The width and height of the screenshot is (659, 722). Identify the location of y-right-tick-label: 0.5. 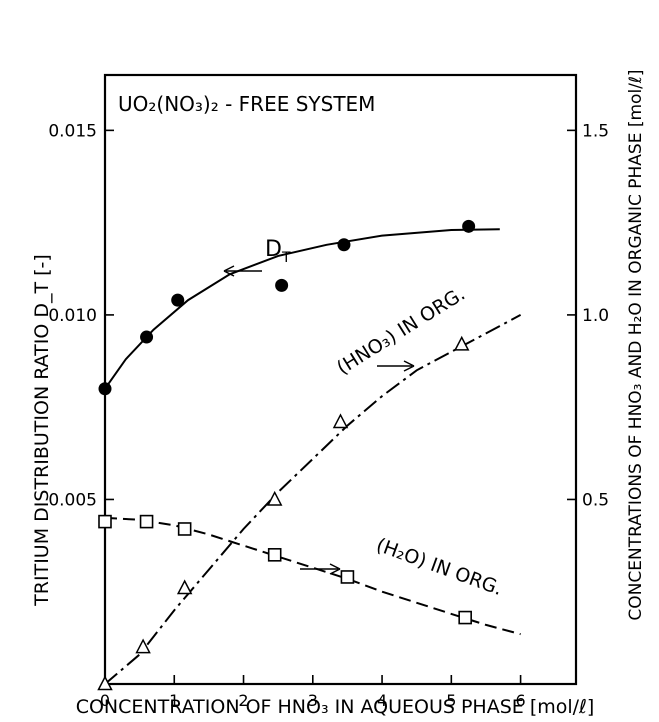
(595, 500).